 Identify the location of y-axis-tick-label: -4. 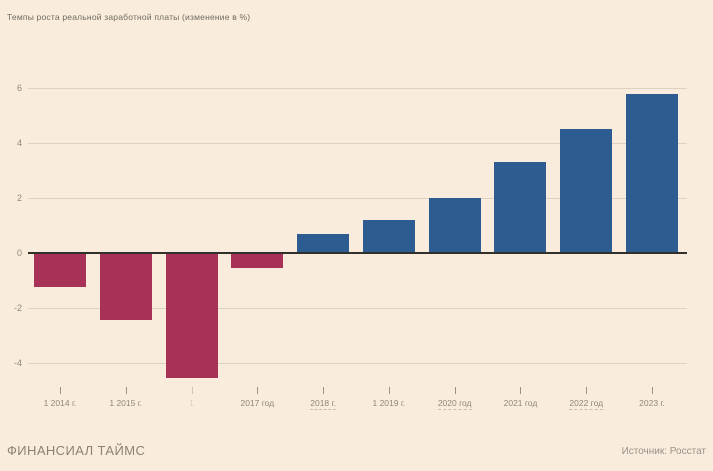
(17, 362).